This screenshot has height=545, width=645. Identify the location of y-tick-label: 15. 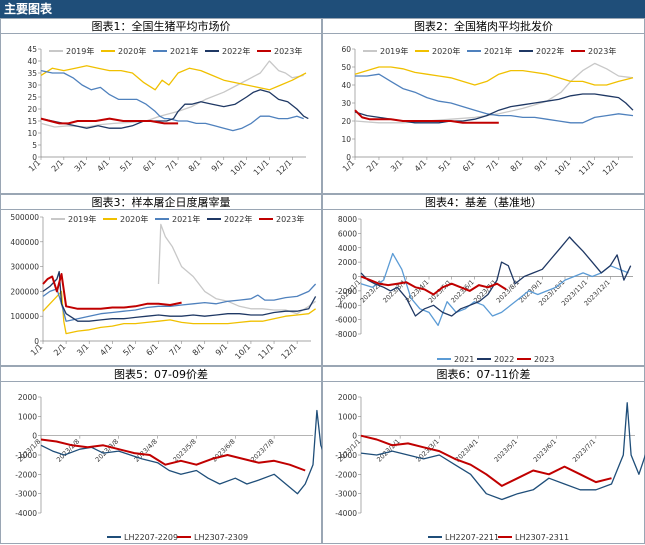
(32, 121).